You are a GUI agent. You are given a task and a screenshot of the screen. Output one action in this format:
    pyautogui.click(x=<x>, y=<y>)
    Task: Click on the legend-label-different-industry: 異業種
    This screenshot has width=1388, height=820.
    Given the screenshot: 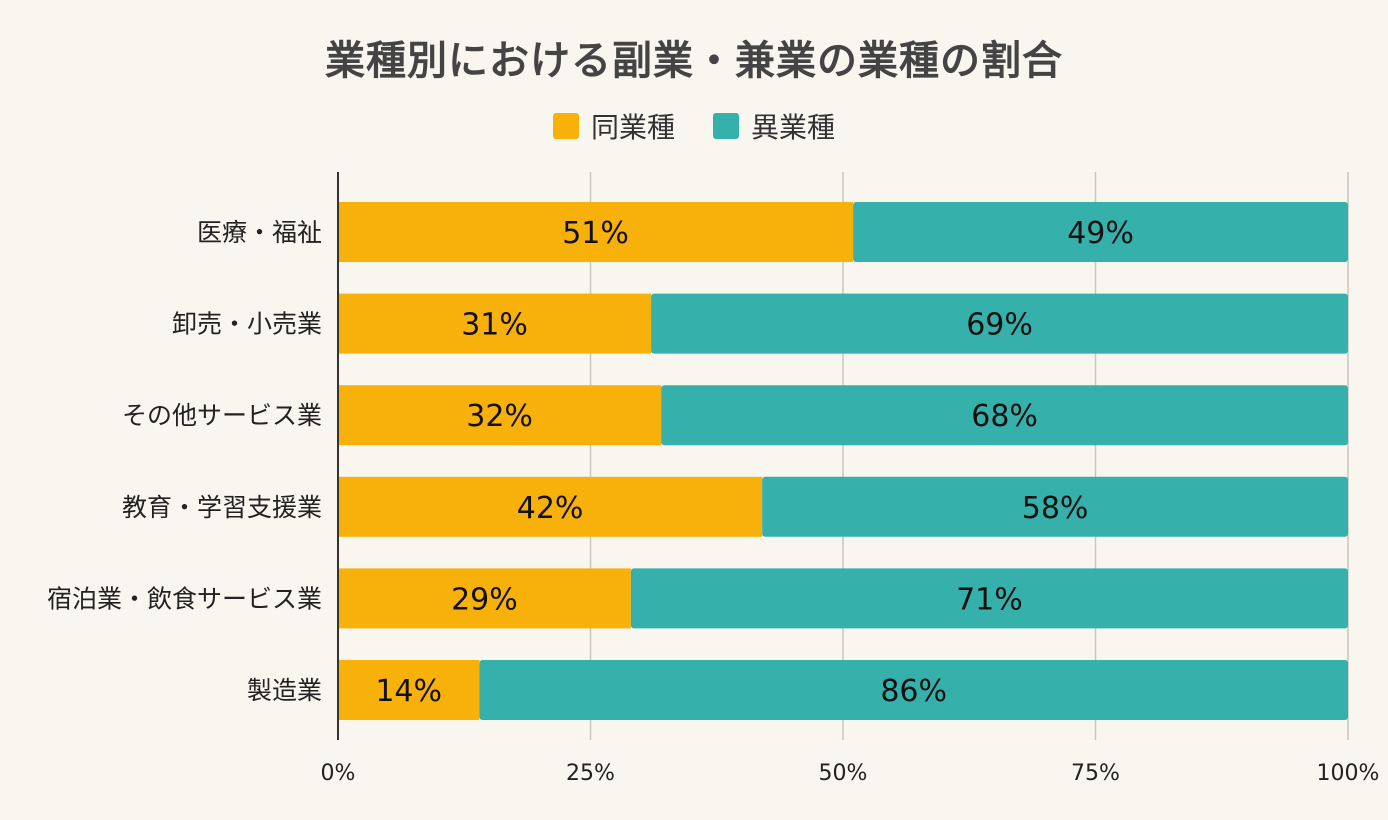 What is the action you would take?
    pyautogui.click(x=793, y=127)
    